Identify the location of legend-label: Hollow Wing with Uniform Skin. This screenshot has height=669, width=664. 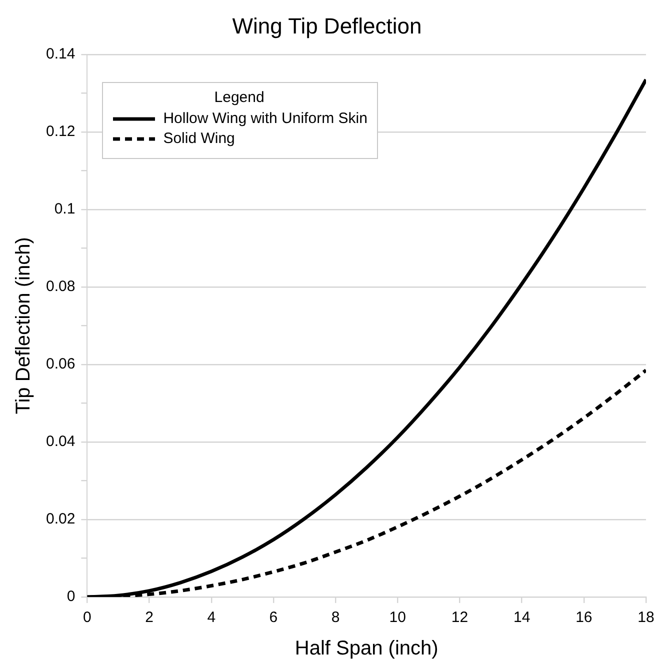
(265, 119).